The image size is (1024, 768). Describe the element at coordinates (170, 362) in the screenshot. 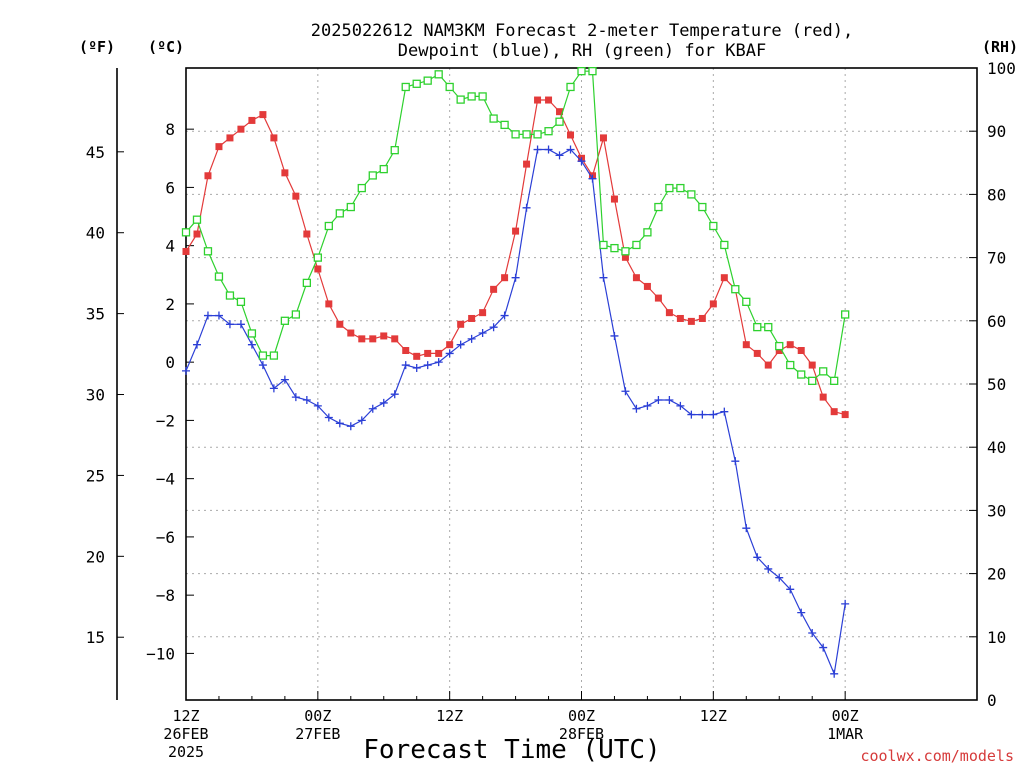

I see `celsius-tick-label: 0` at that location.